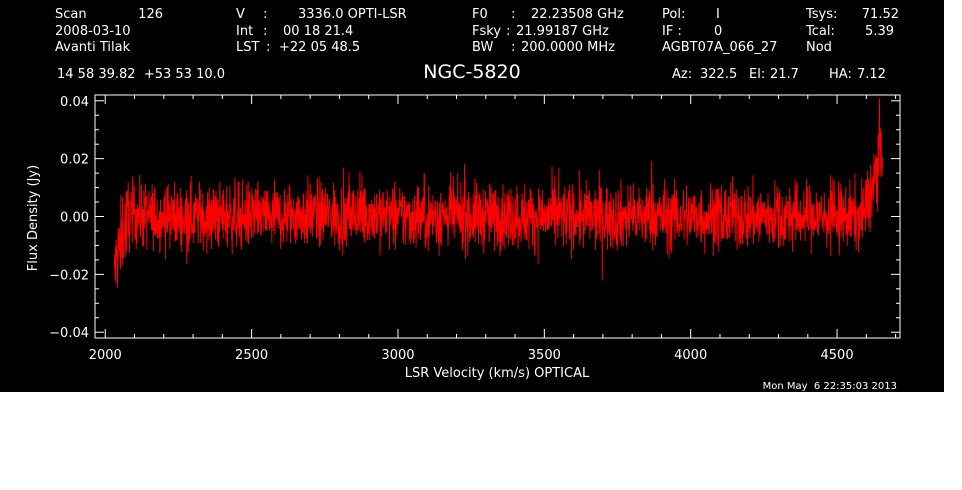 This screenshot has width=962, height=490. I want to click on obs-date: 2008-03-10, so click(93, 31).